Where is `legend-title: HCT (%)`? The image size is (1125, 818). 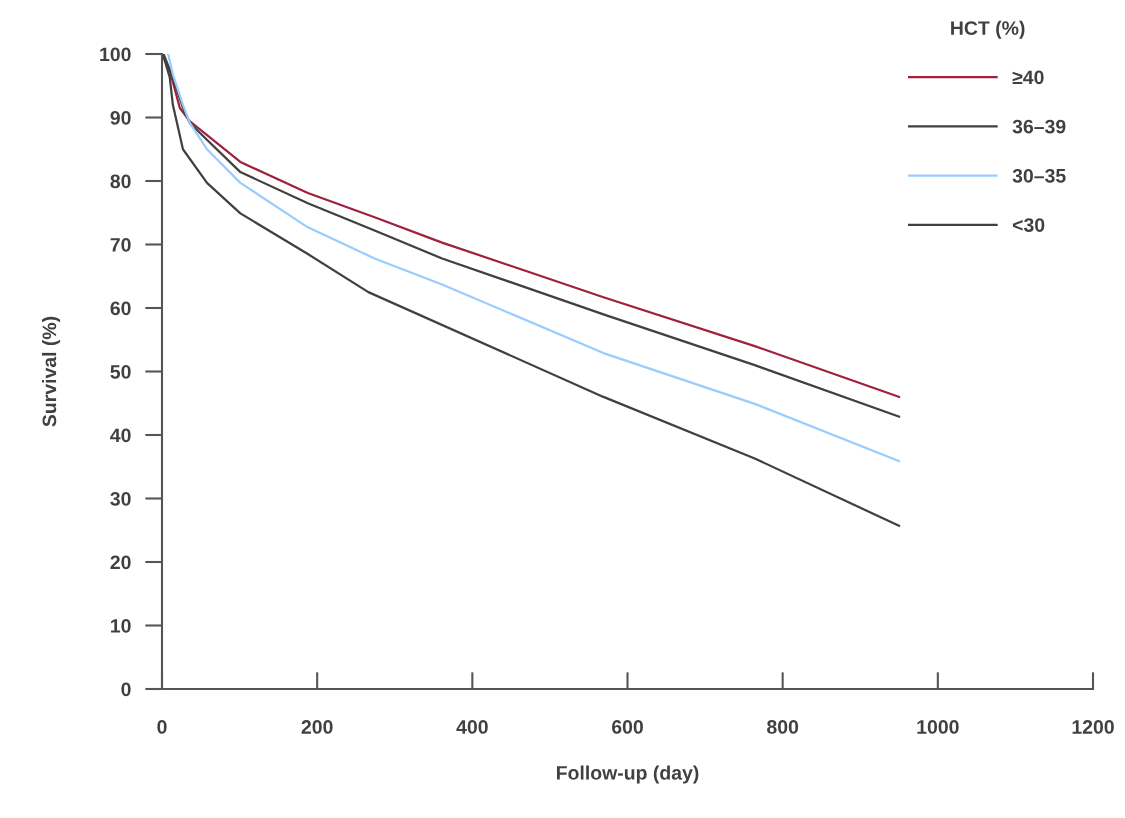 legend-title: HCT (%) is located at coordinates (988, 29).